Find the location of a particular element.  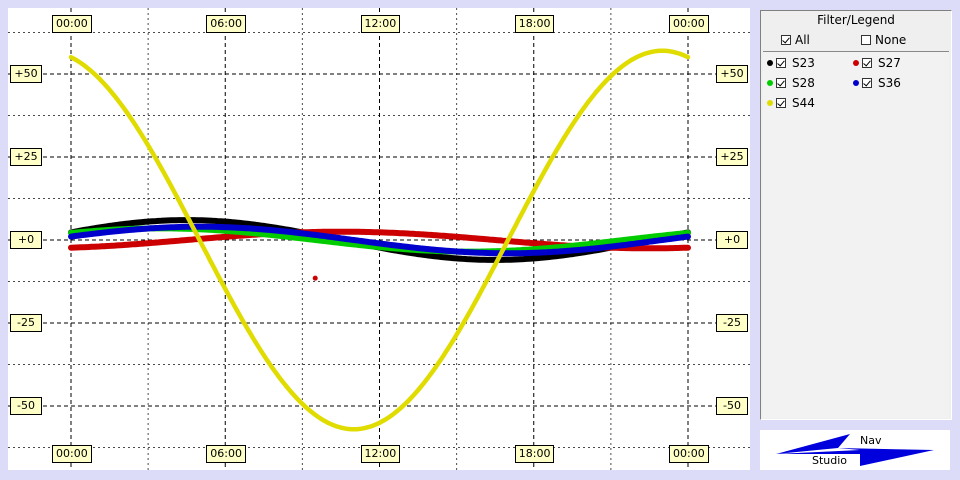

none-checkbox-row: None is located at coordinates (883, 40).